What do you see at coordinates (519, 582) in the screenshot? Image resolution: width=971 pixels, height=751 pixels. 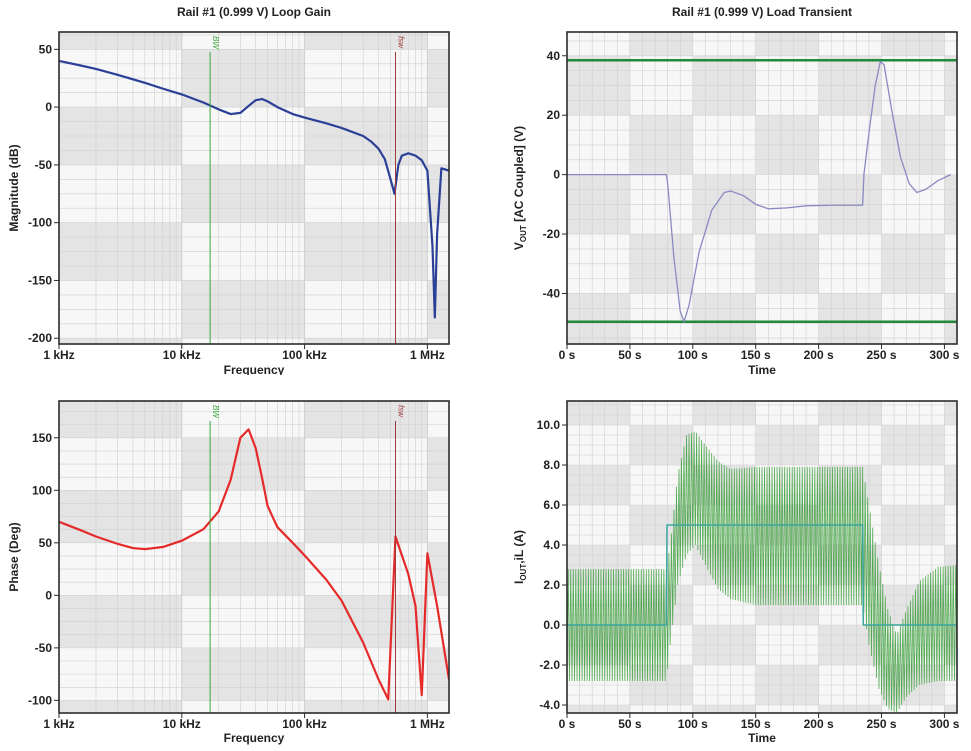 I see `y-axis-label-main: I` at bounding box center [519, 582].